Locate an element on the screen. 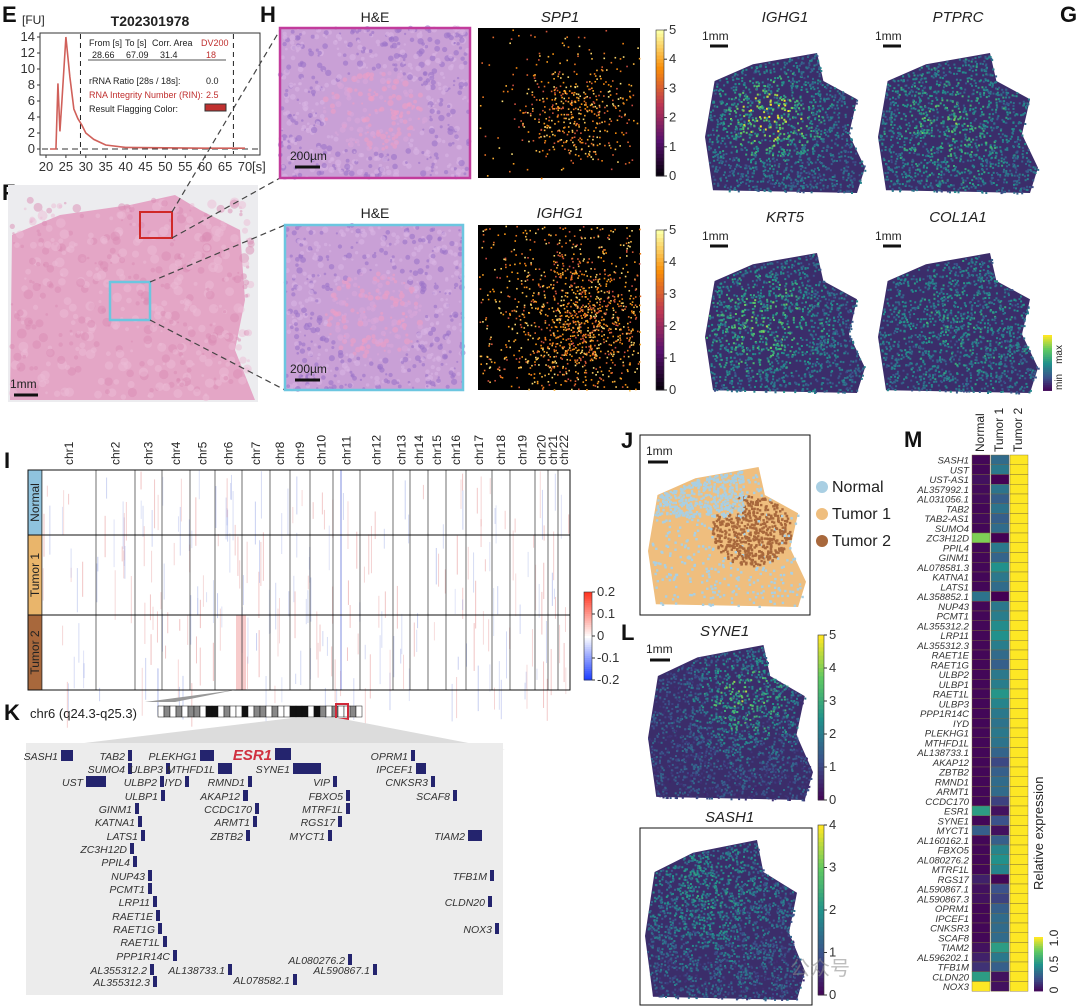 This screenshot has height=1008, width=1080. roi-box-red is located at coordinates (156, 225).